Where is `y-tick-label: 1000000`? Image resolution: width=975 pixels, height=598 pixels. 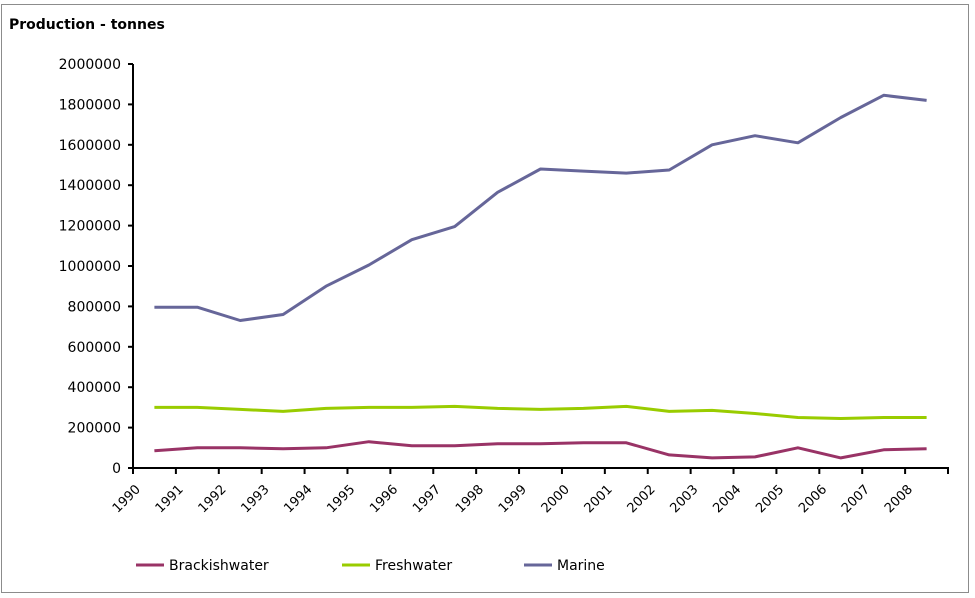 y-tick-label: 1000000 is located at coordinates (90, 267).